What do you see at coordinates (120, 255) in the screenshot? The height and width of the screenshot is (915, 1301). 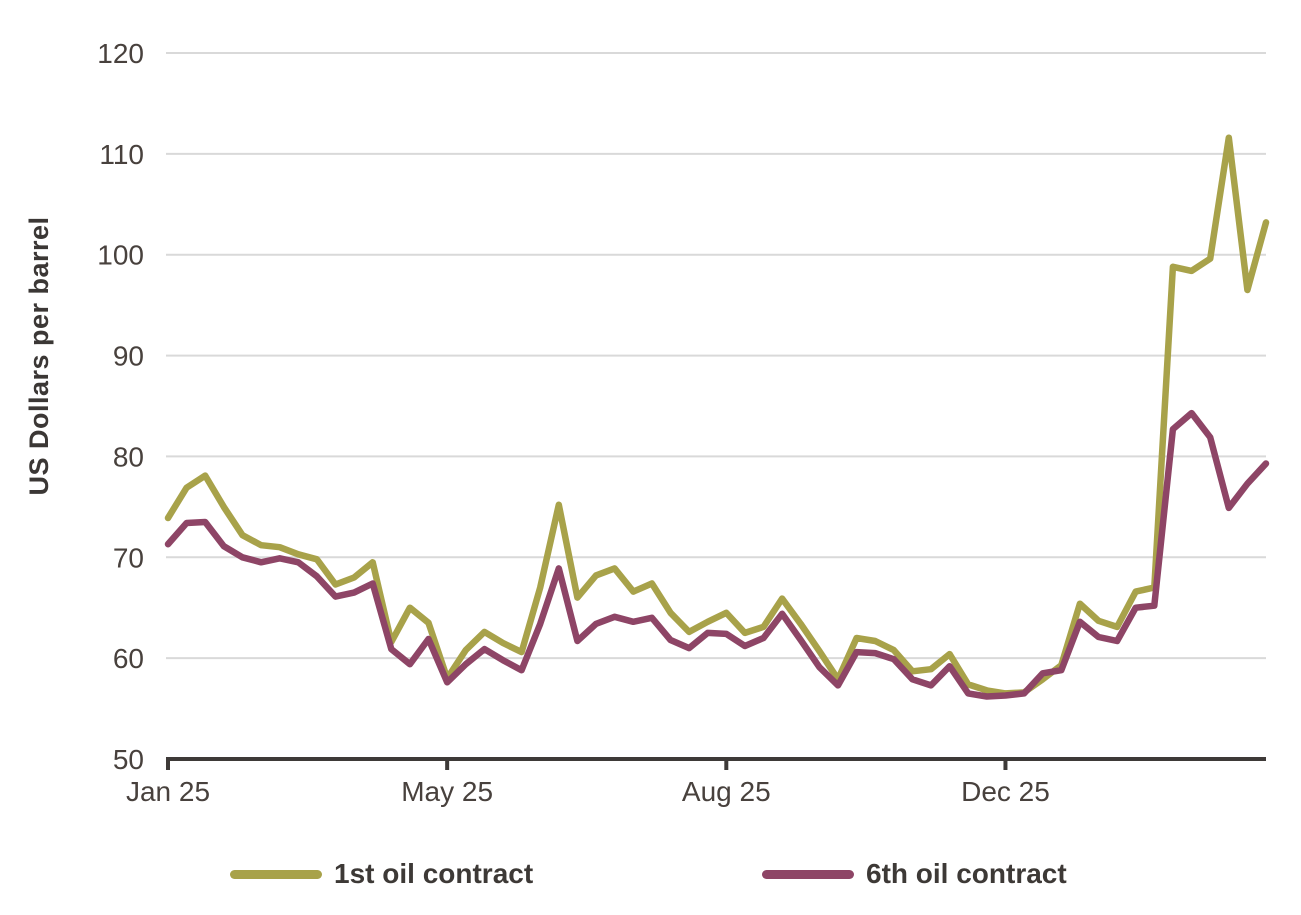 I see `y-tick-label-100: 100` at bounding box center [120, 255].